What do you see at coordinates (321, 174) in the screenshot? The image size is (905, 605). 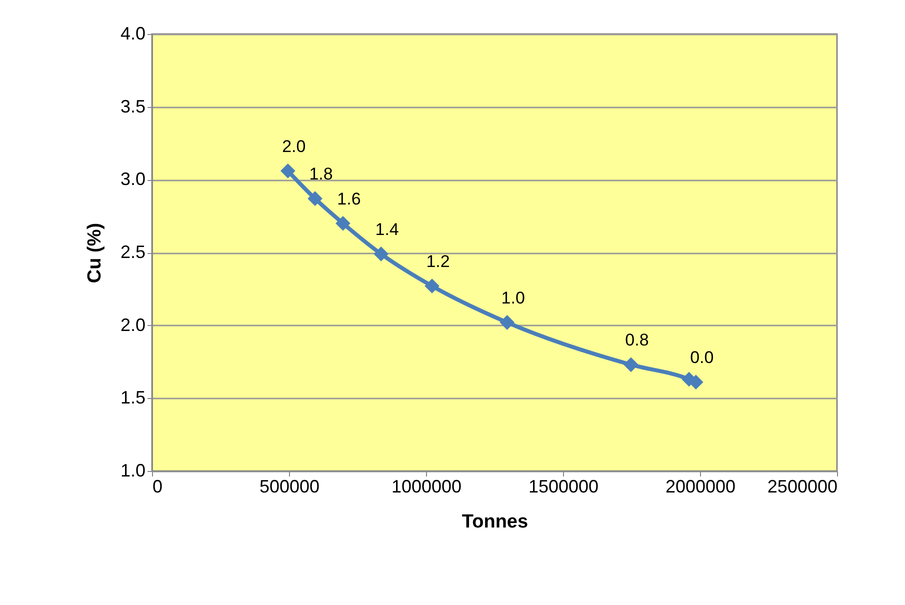 I see `annotation: 1.8` at bounding box center [321, 174].